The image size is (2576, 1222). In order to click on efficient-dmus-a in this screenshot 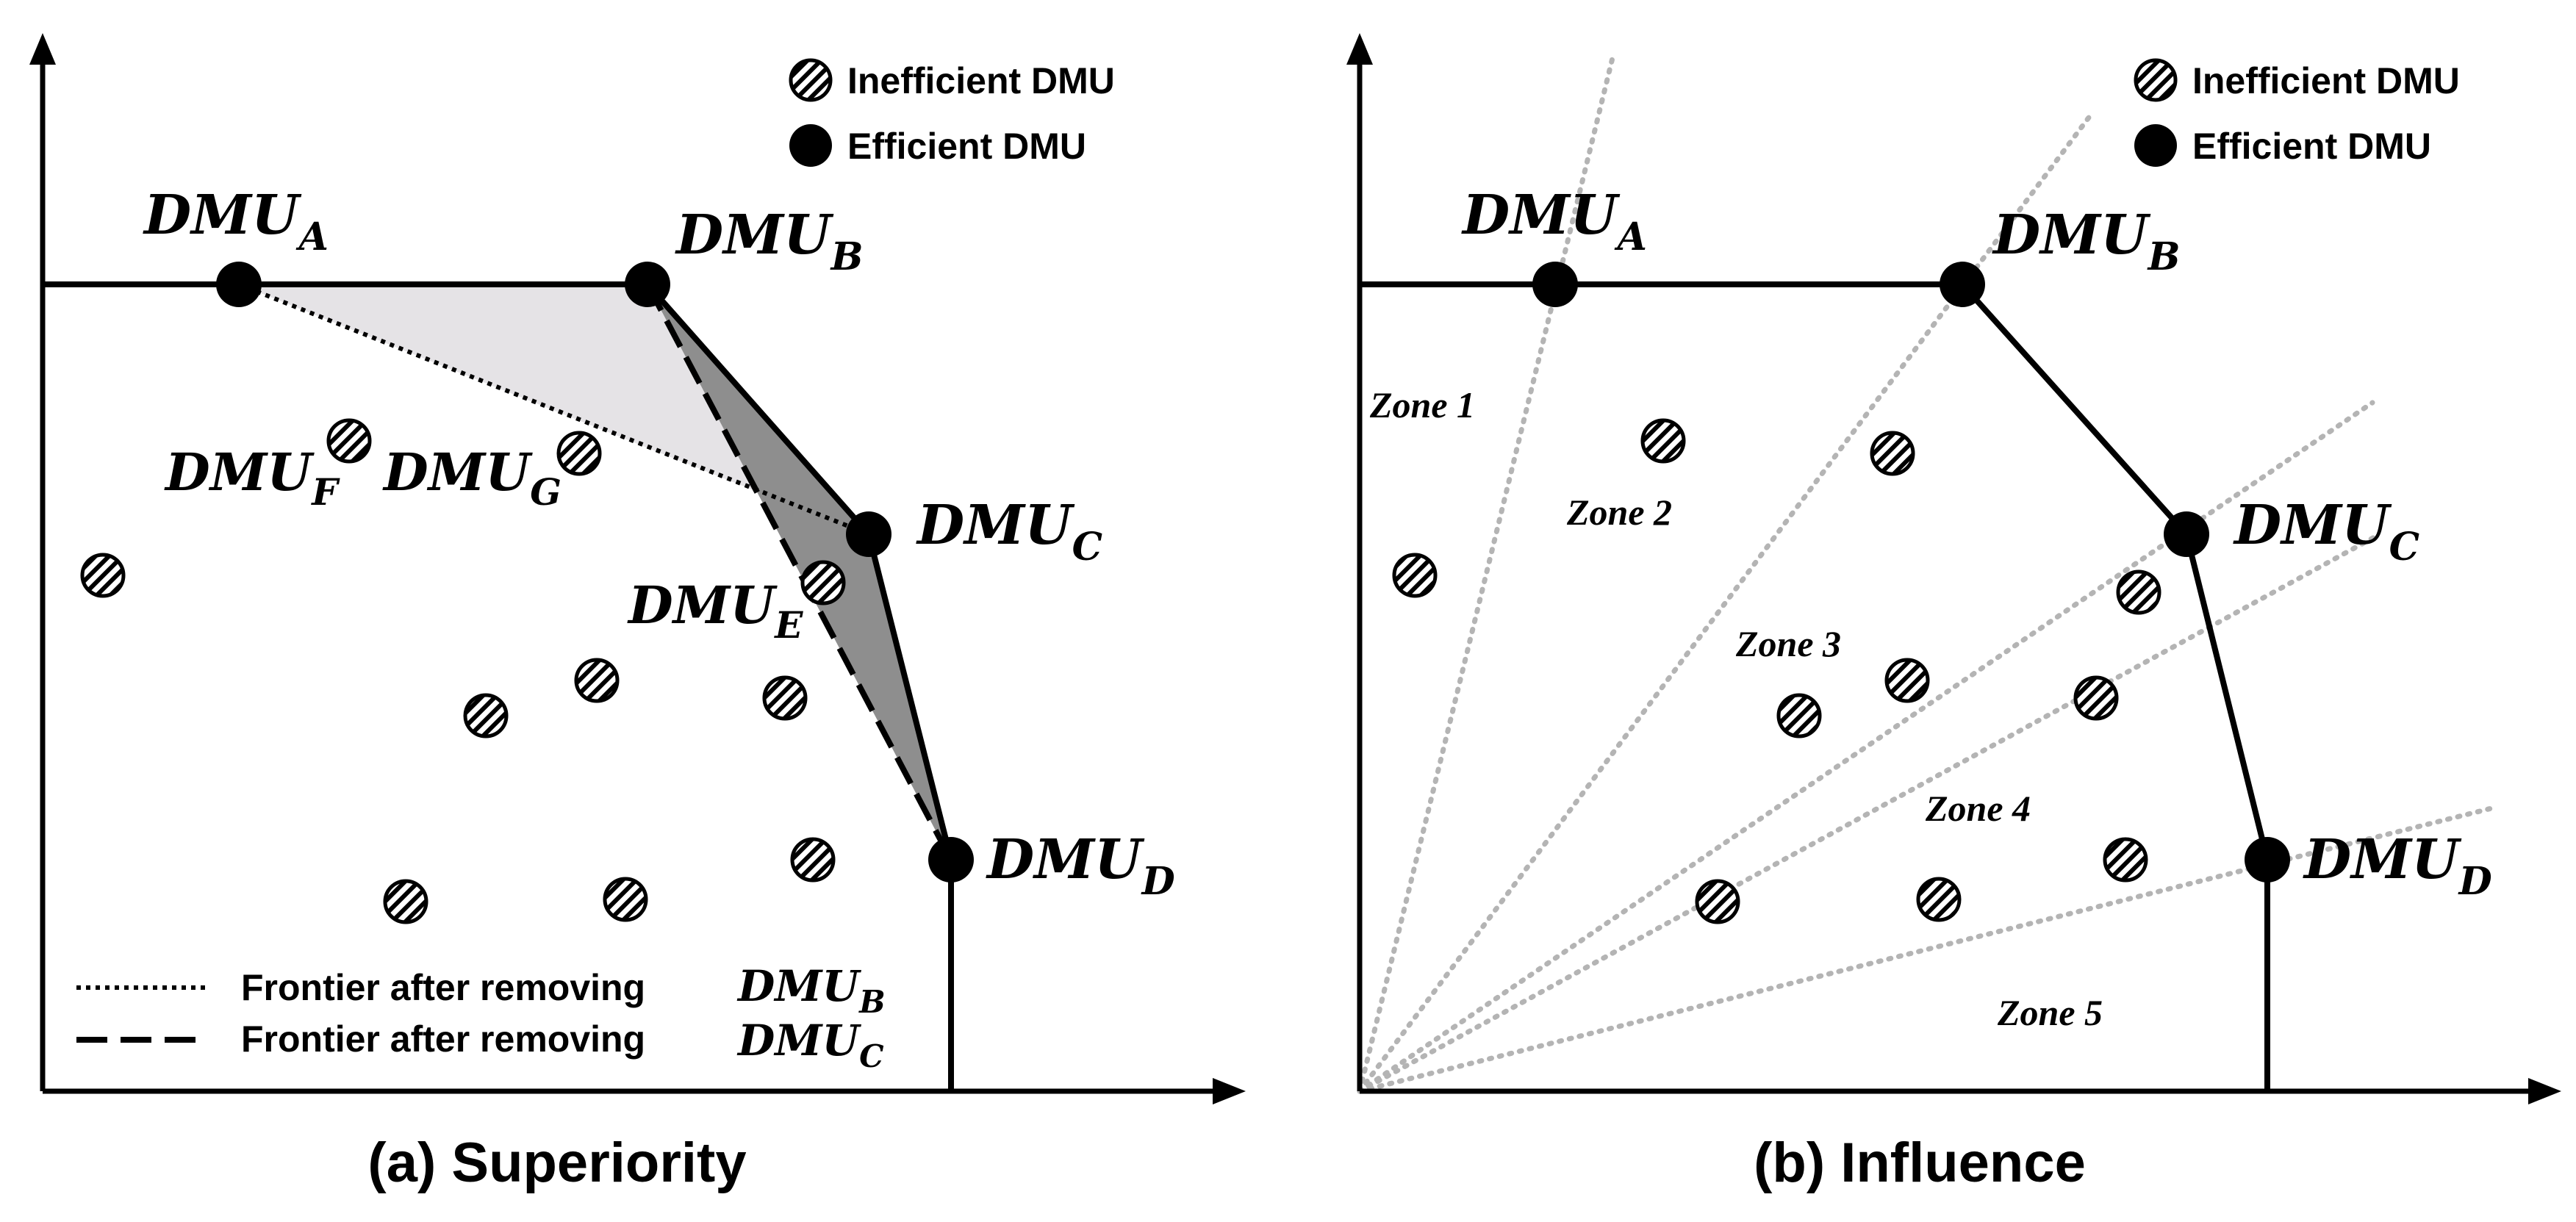, I will do `click(595, 572)`.